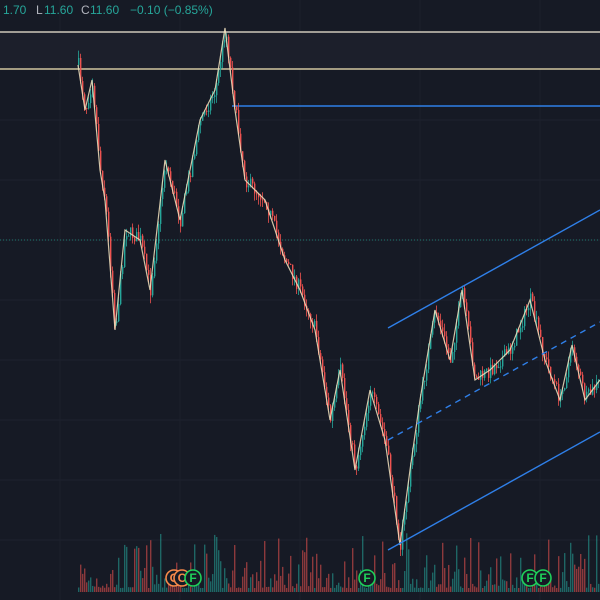  I want to click on volume, so click(339, 562).